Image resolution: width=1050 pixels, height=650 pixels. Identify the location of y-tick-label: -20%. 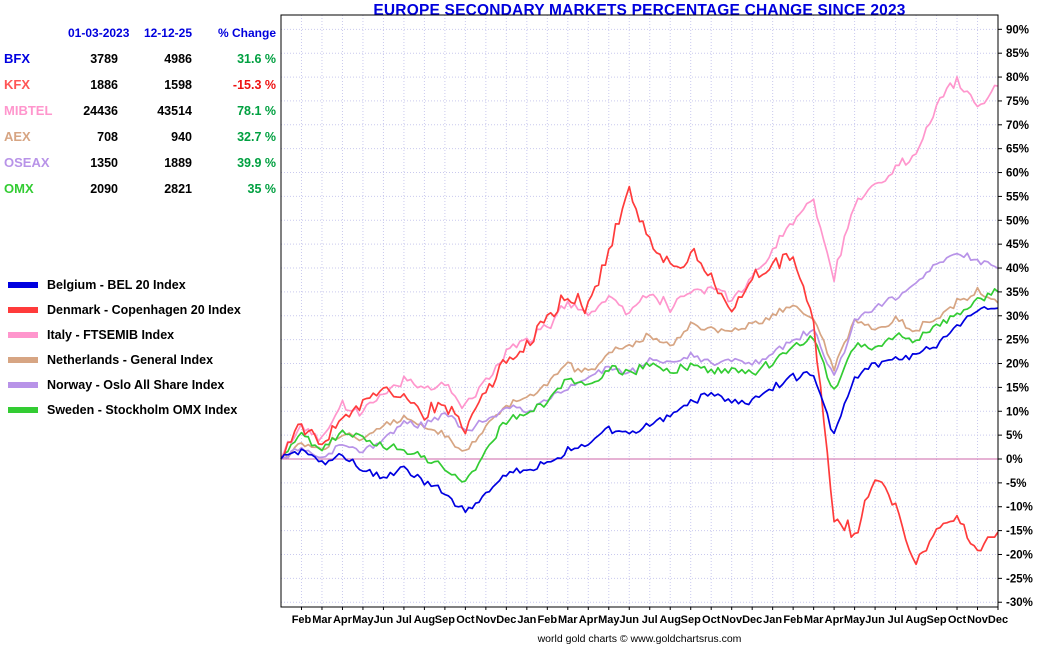
(1019, 555).